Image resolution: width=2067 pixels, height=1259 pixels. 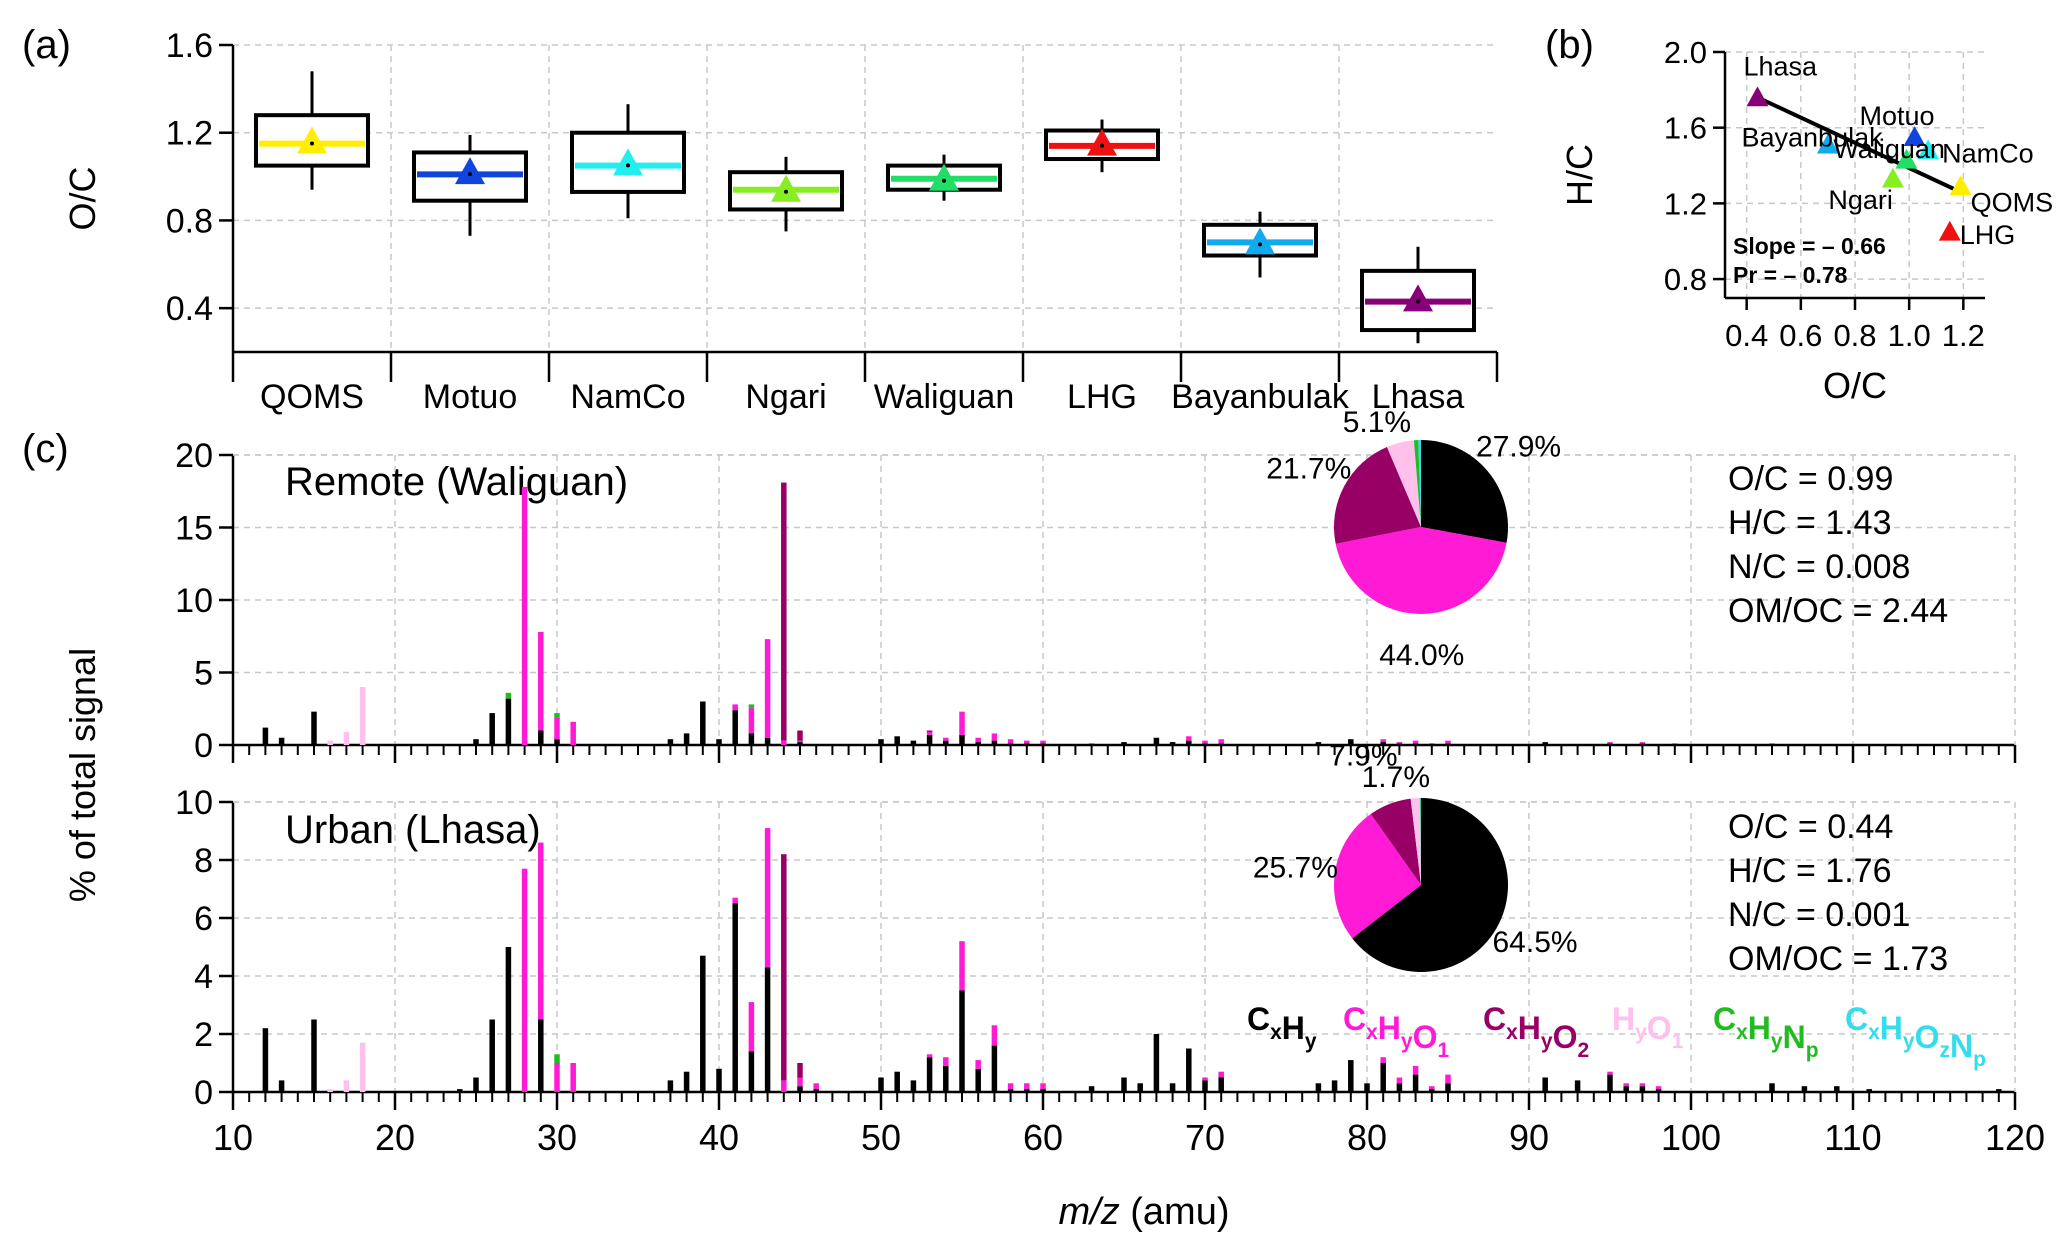 What do you see at coordinates (1383, 743) in the screenshot?
I see `bar-mz81-CxHy` at bounding box center [1383, 743].